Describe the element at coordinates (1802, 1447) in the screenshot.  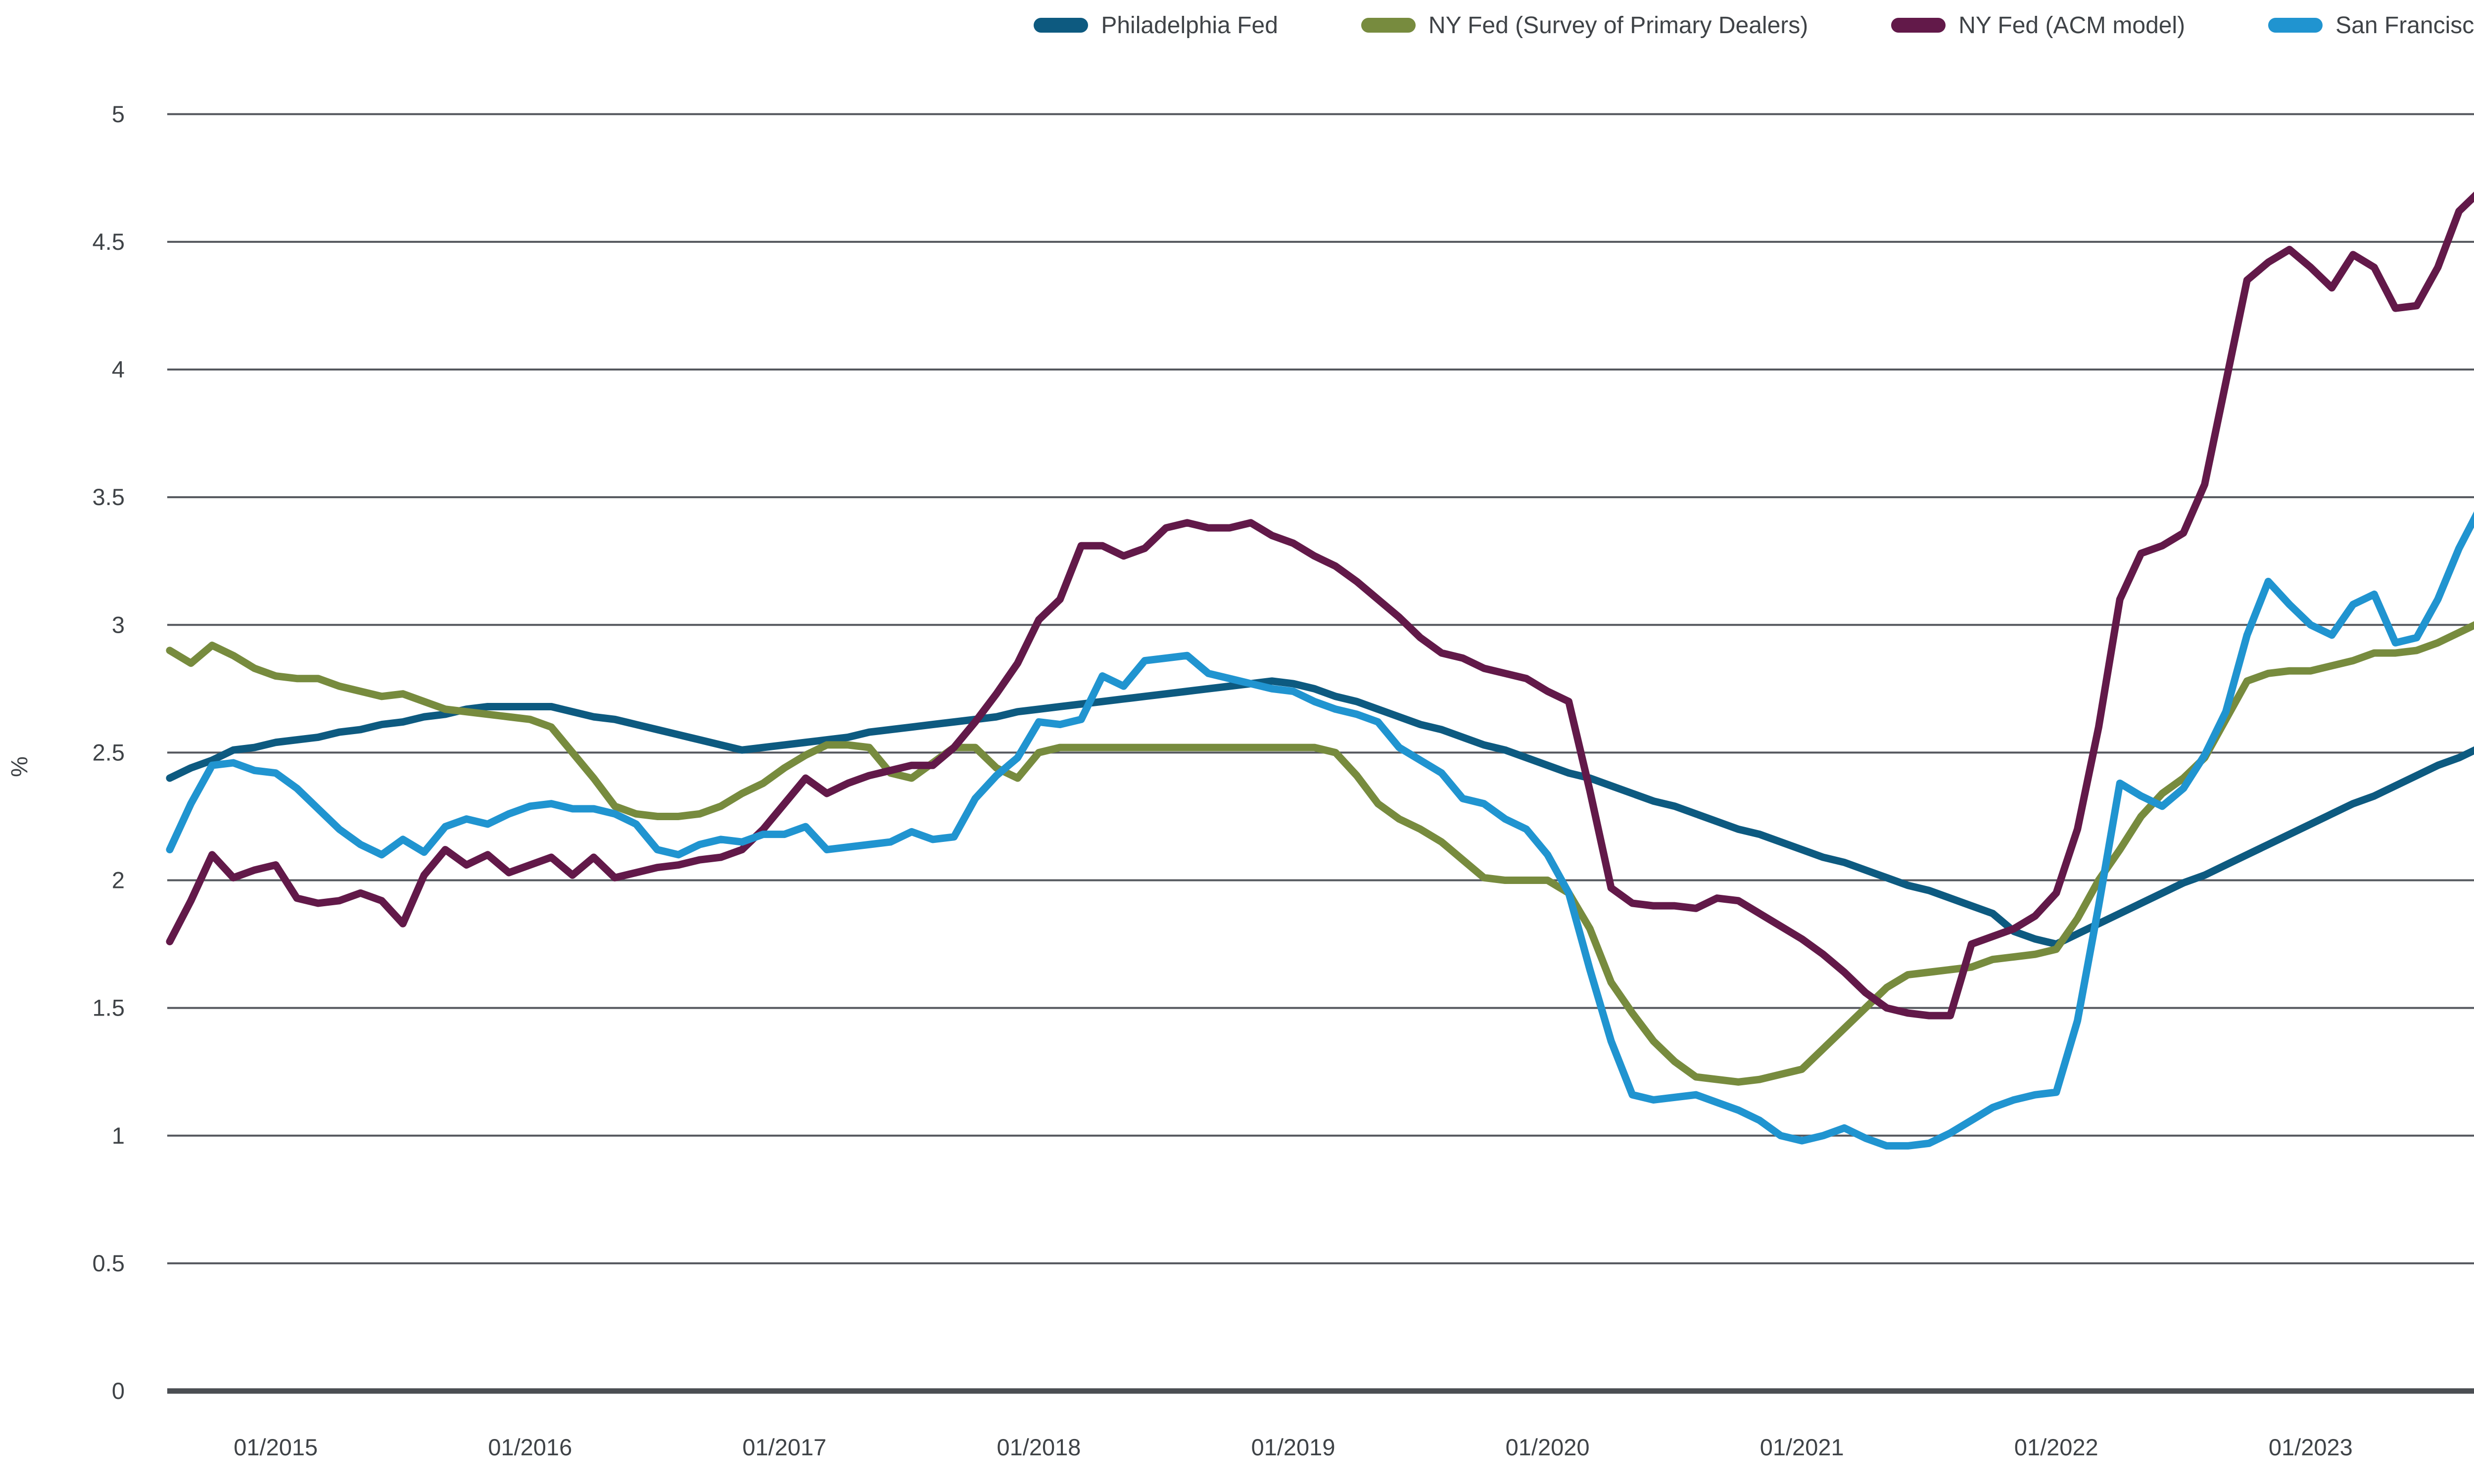
I see `x-tick-label: 01/2021` at that location.